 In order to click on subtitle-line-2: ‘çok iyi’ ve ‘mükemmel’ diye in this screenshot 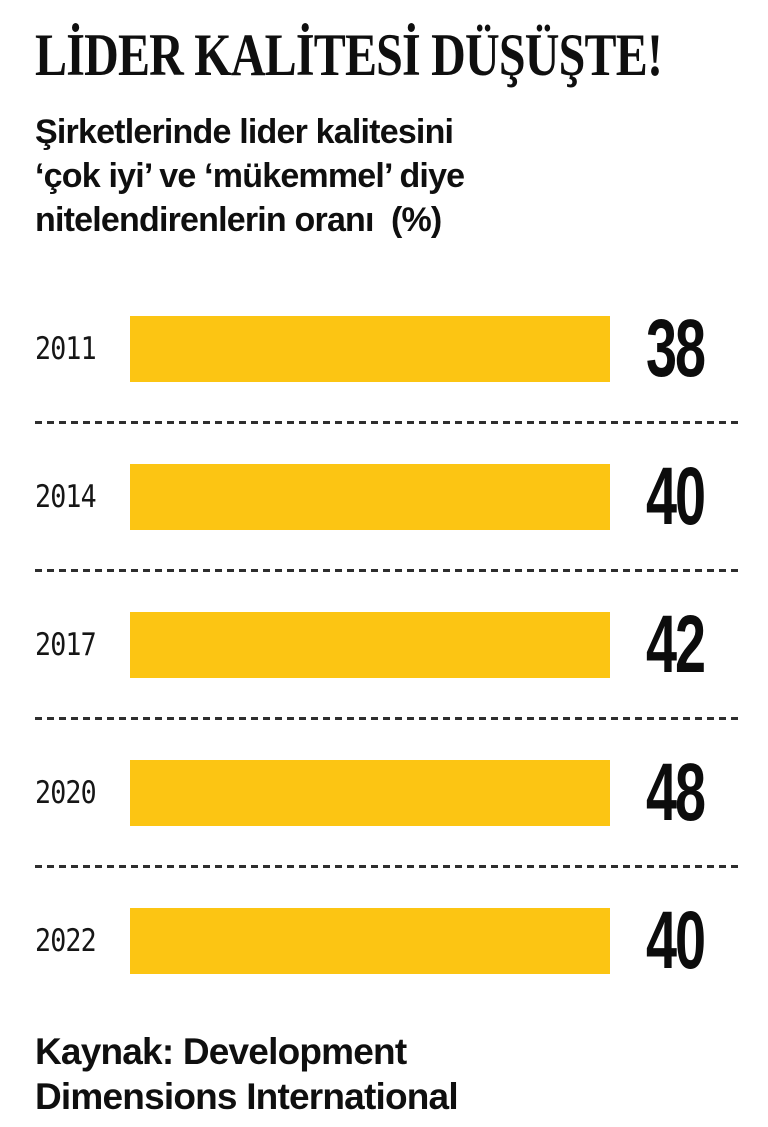, I will do `click(250, 176)`.